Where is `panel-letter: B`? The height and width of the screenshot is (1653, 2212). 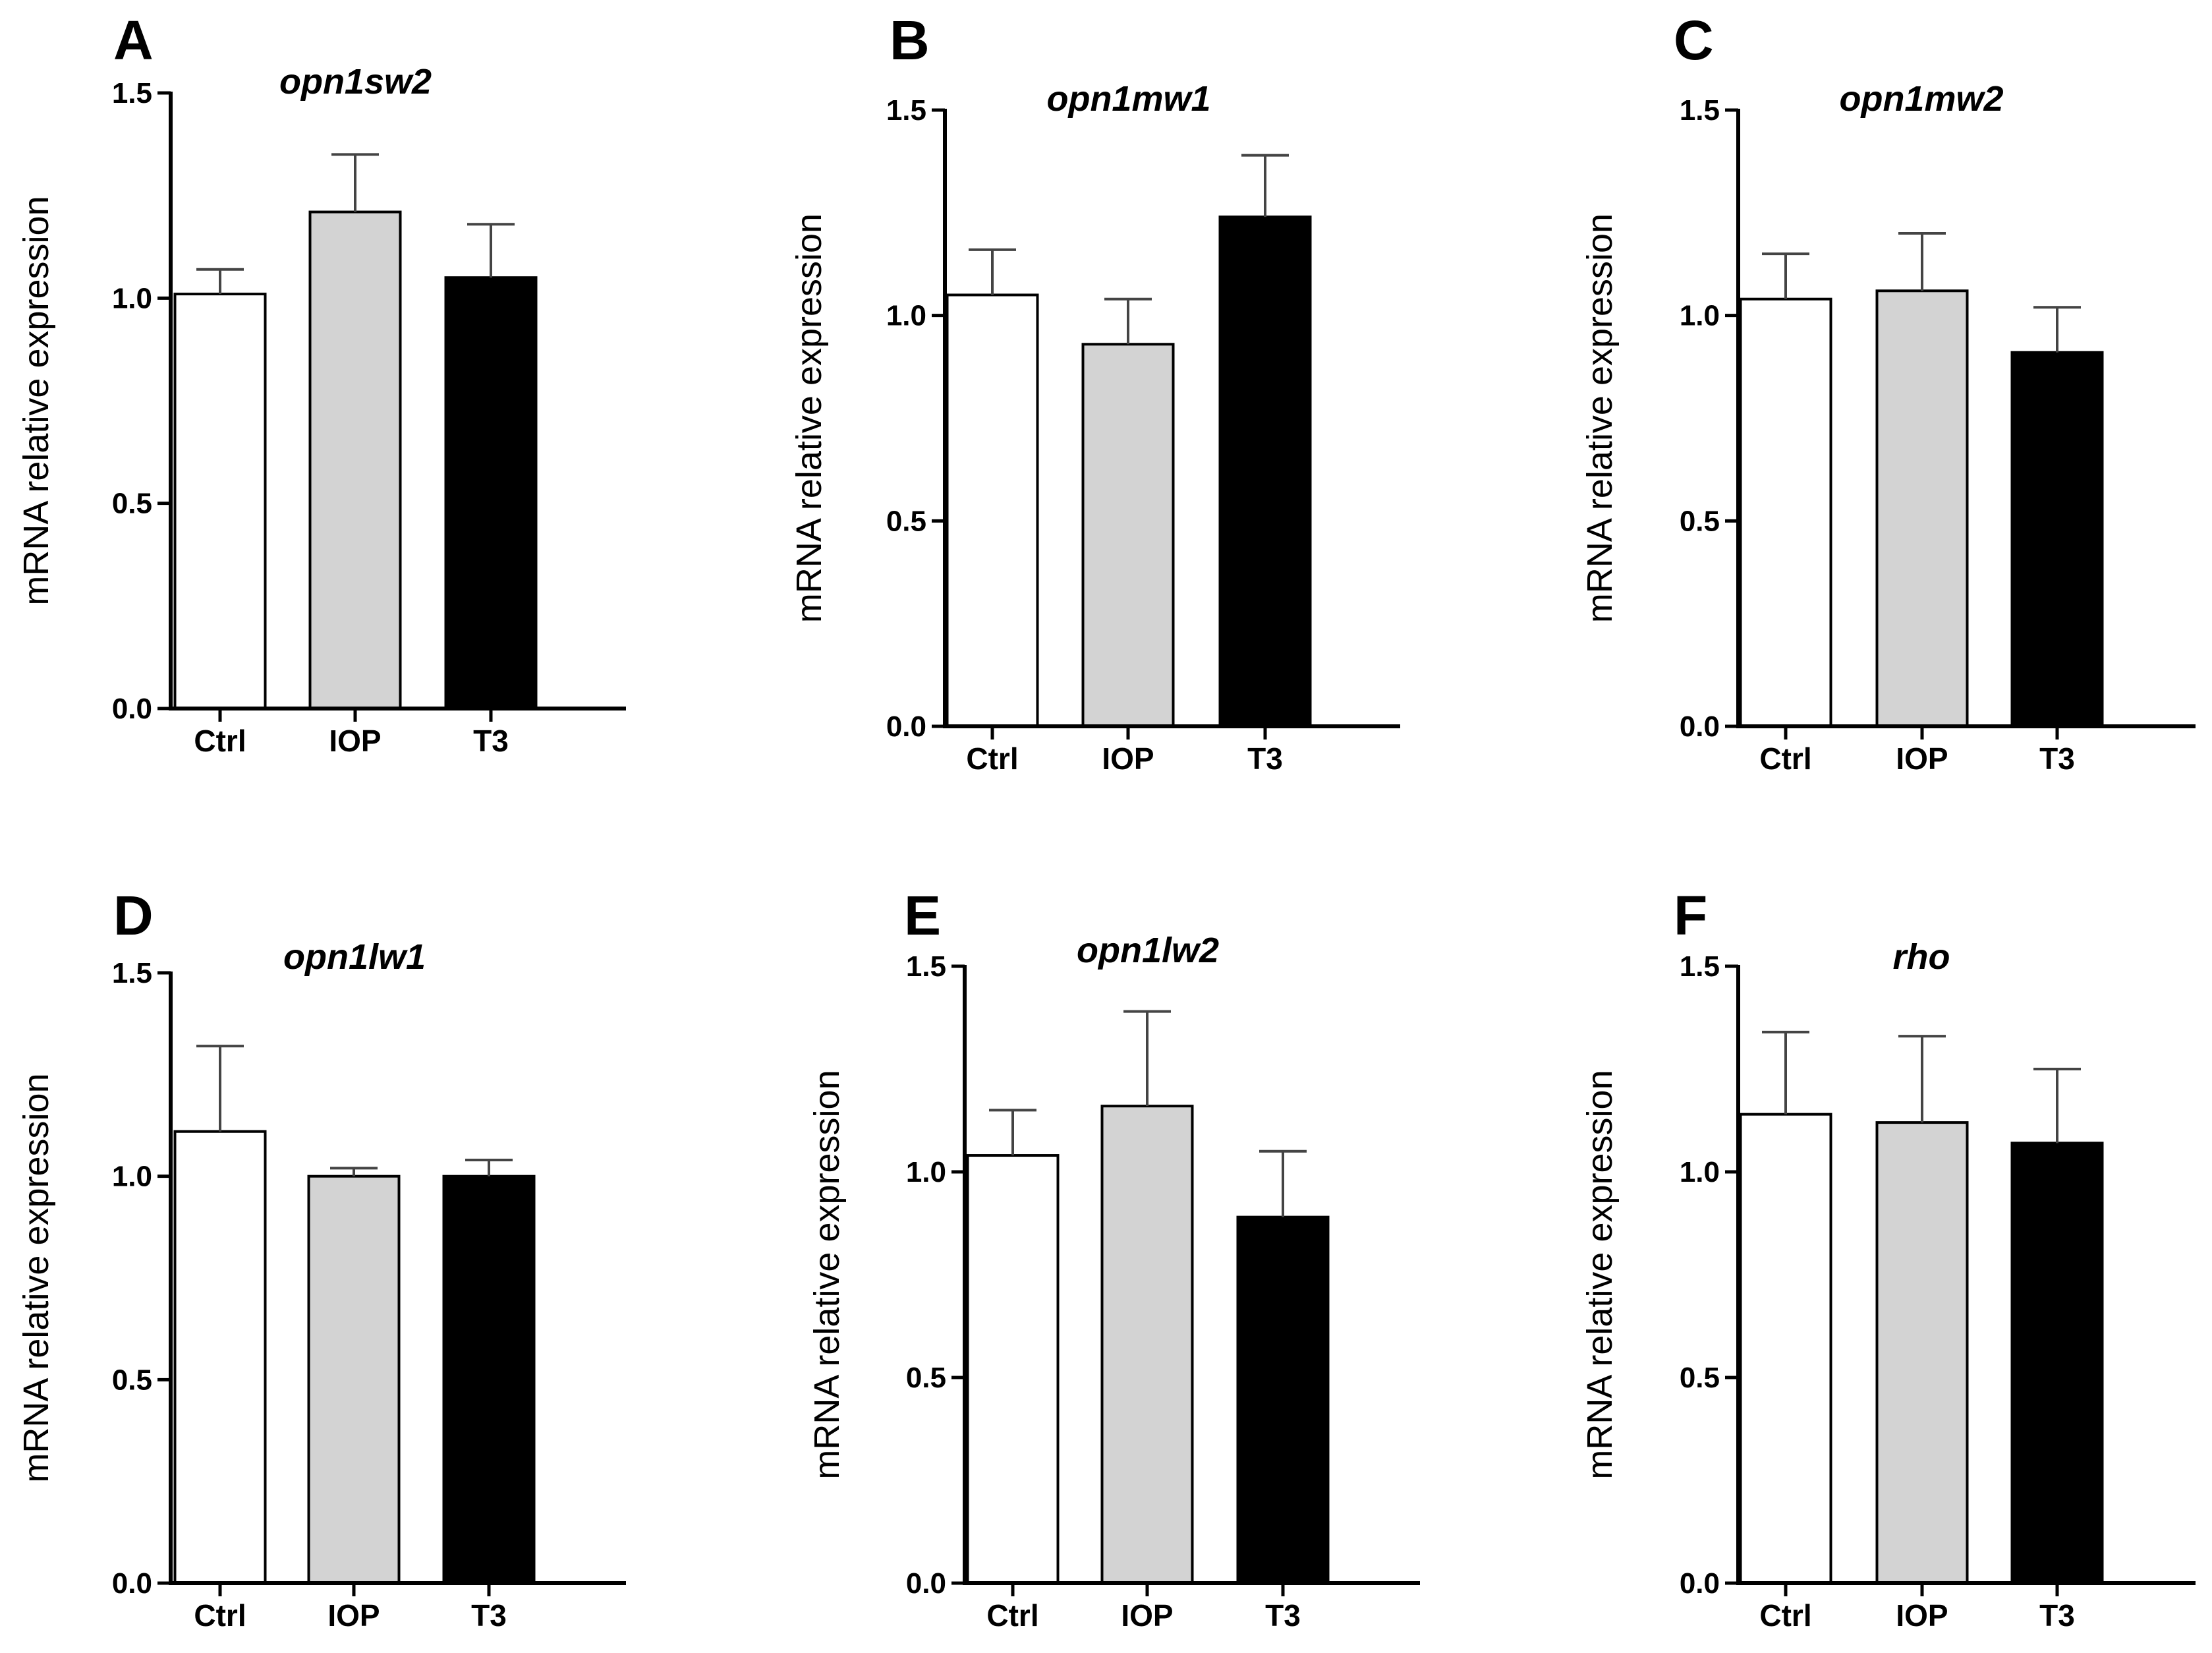 panel-letter: B is located at coordinates (910, 40).